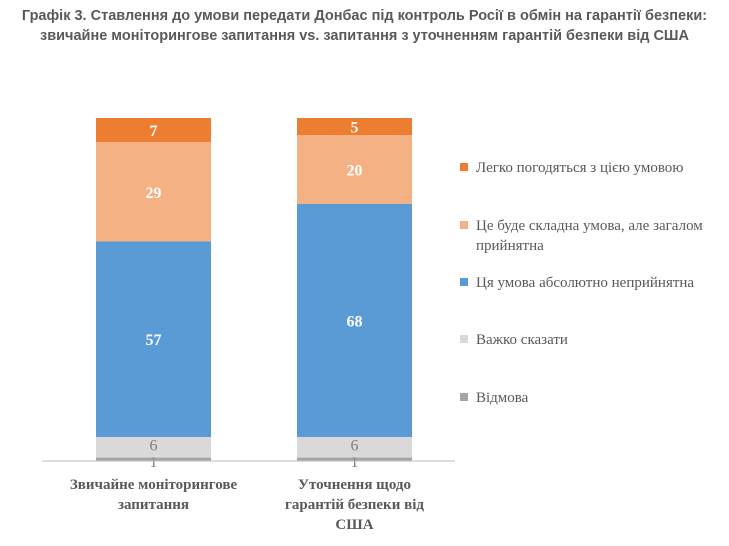  I want to click on data-label-easy-agree: 7, so click(154, 131).